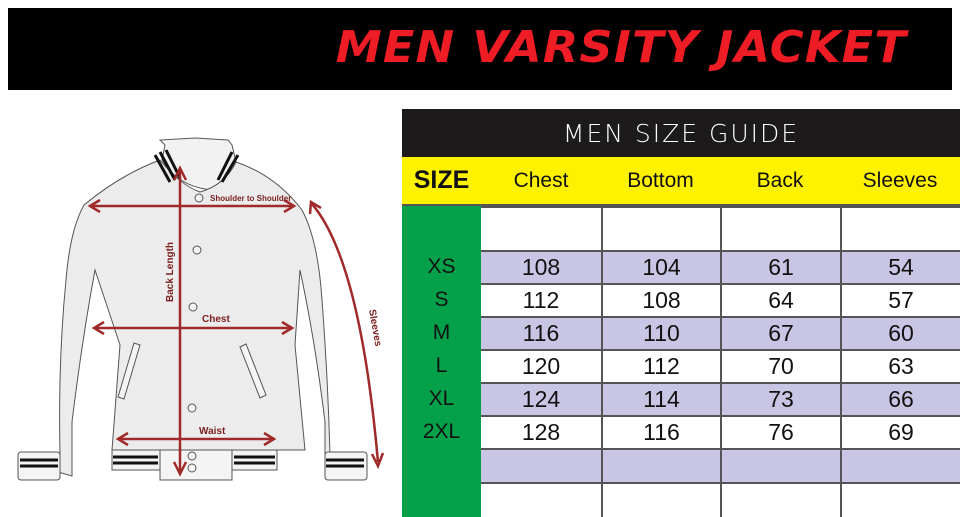  Describe the element at coordinates (541, 399) in the screenshot. I see `table-cell: 124` at that location.